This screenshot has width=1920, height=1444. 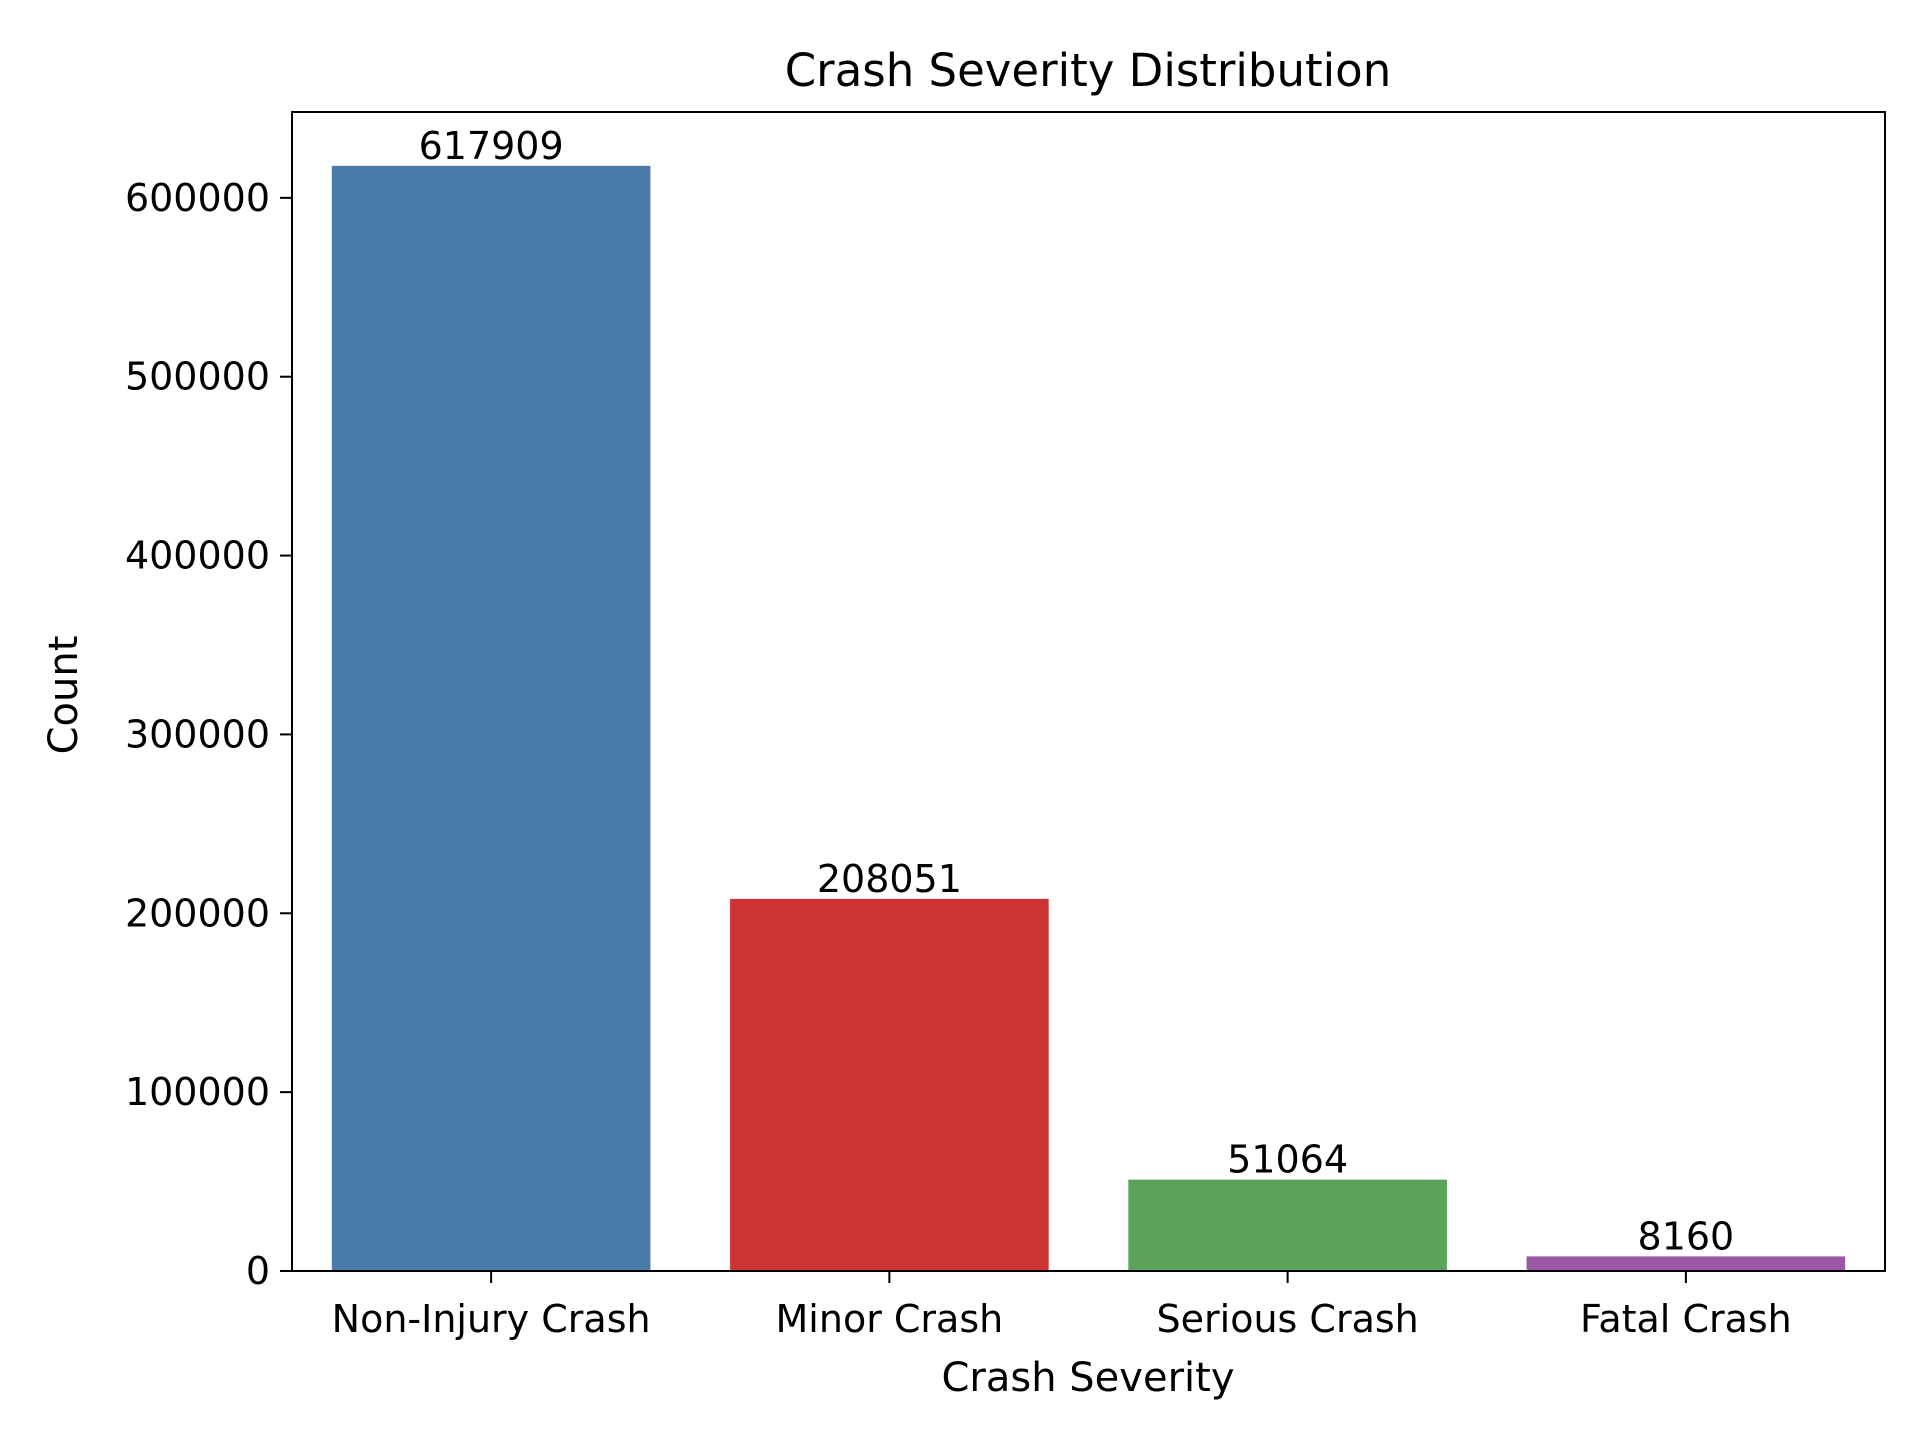 What do you see at coordinates (491, 146) in the screenshot?
I see `data-label-0: 617909` at bounding box center [491, 146].